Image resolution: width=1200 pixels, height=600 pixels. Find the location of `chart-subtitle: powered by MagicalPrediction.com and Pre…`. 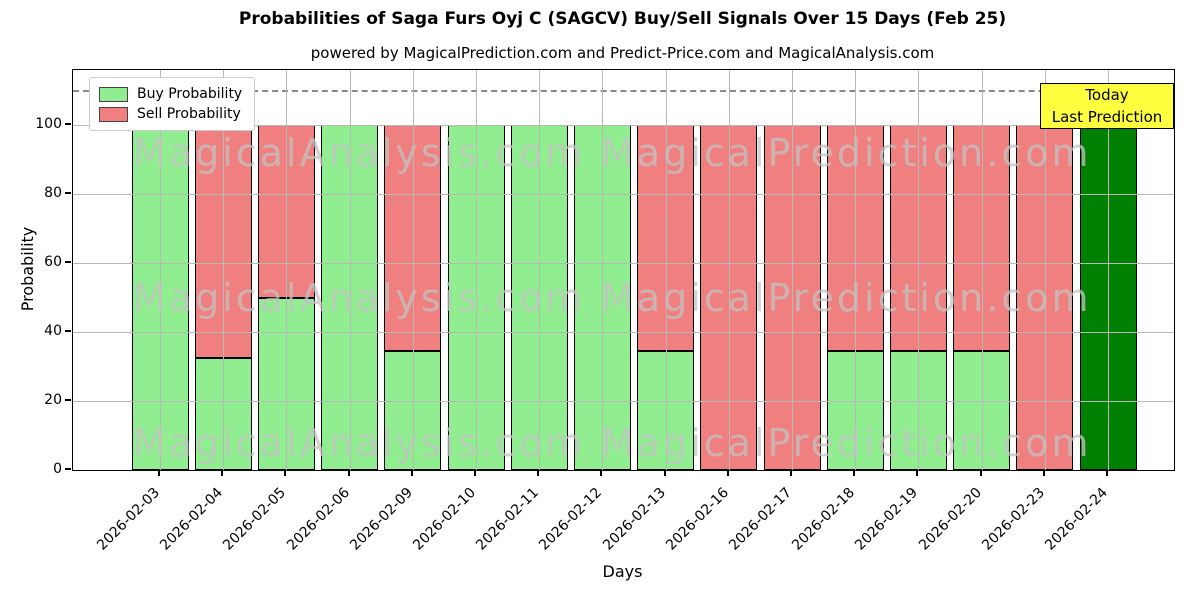

chart-subtitle: powered by MagicalPrediction.com and Pre… is located at coordinates (622, 53).